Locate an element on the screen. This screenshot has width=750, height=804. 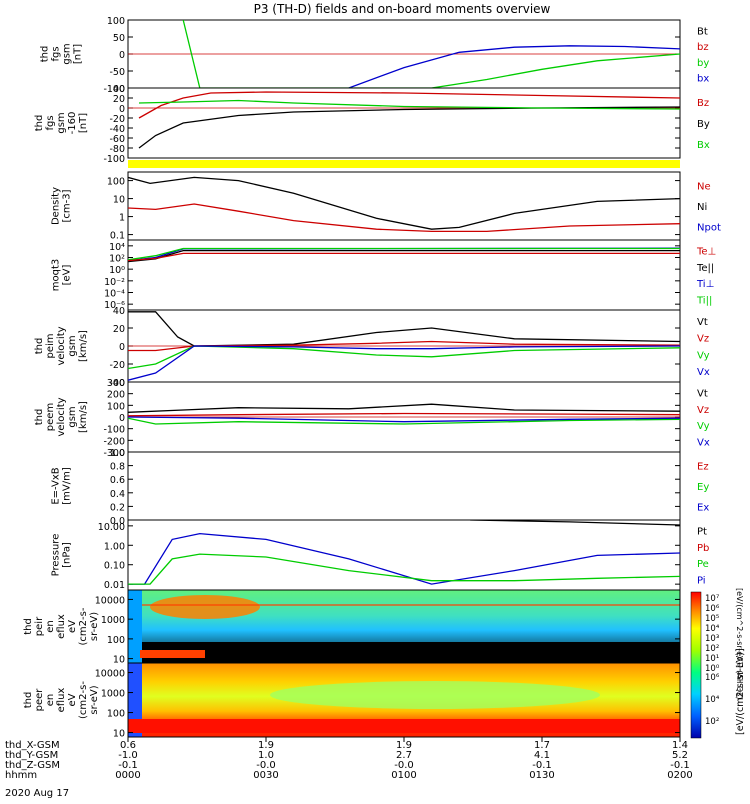
fgs_gsm-ylabel-line: gsm is located at coordinates (67, 53).